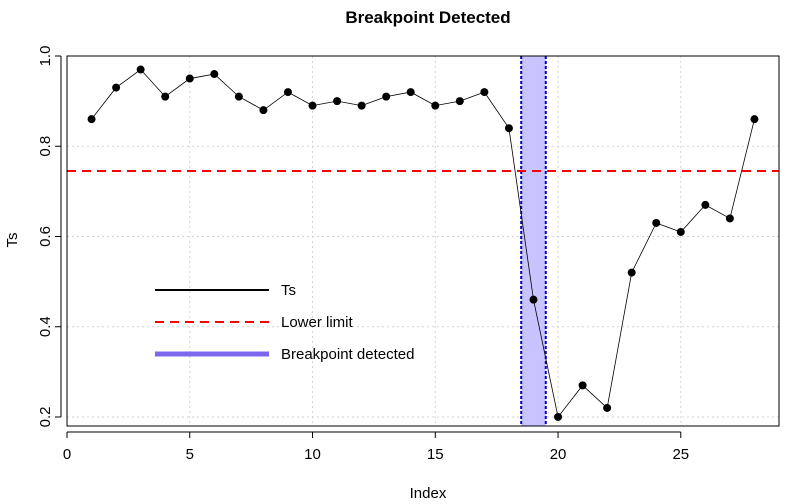 The width and height of the screenshot is (791, 504). I want to click on x-tick-label: 25, so click(680, 454).